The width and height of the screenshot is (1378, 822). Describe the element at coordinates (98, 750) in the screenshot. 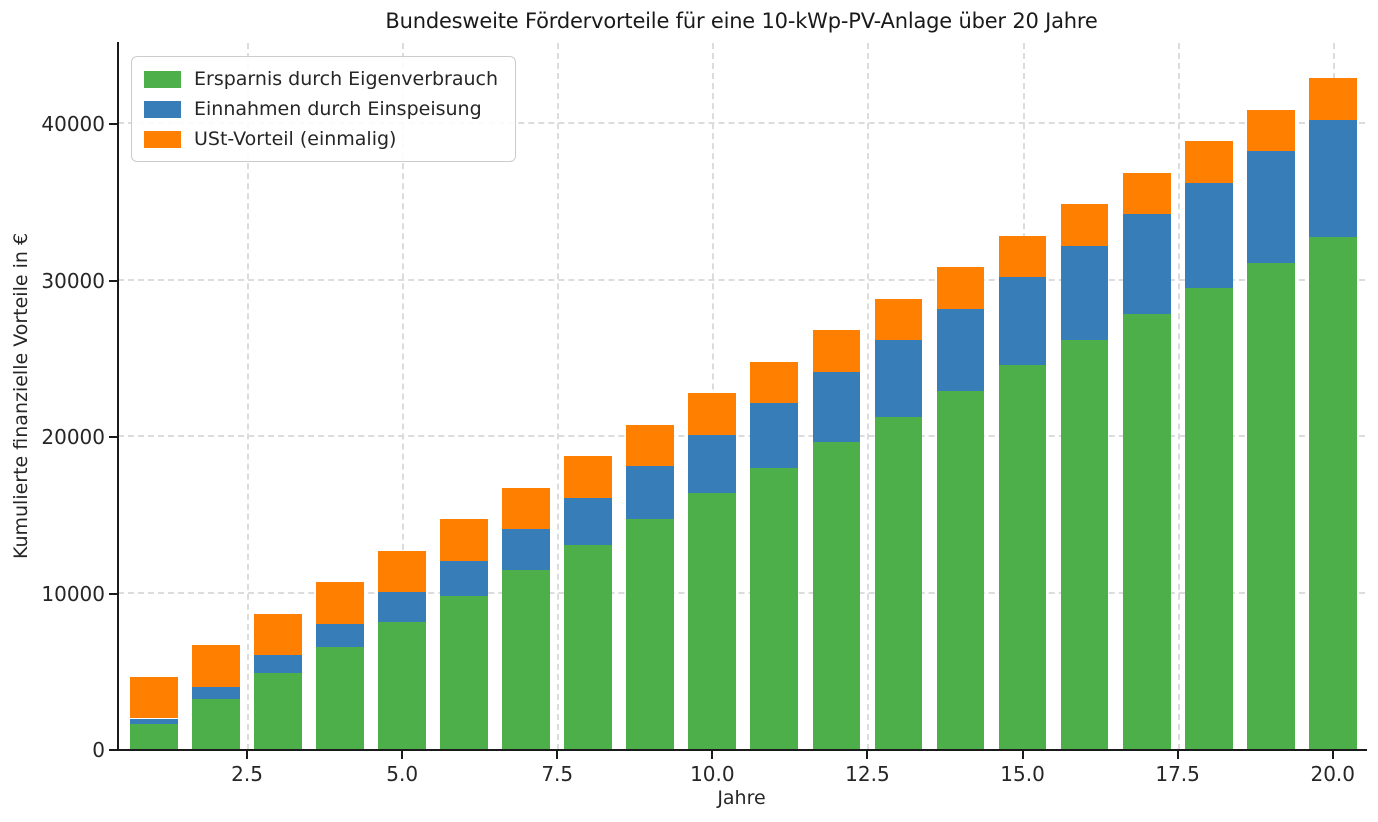

I see `y-tick-label: 0` at that location.